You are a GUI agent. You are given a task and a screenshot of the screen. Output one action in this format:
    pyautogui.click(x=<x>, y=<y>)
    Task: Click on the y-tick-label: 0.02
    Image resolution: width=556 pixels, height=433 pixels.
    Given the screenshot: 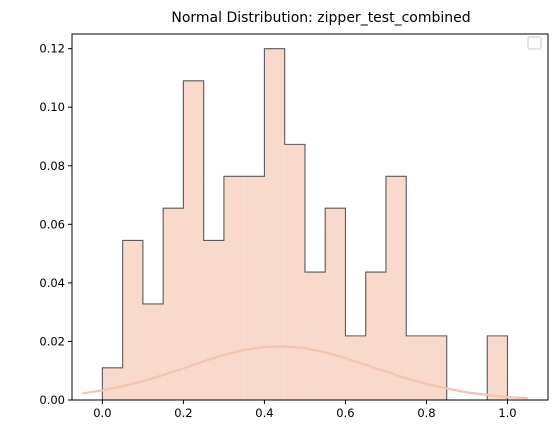 What is the action you would take?
    pyautogui.click(x=52, y=341)
    